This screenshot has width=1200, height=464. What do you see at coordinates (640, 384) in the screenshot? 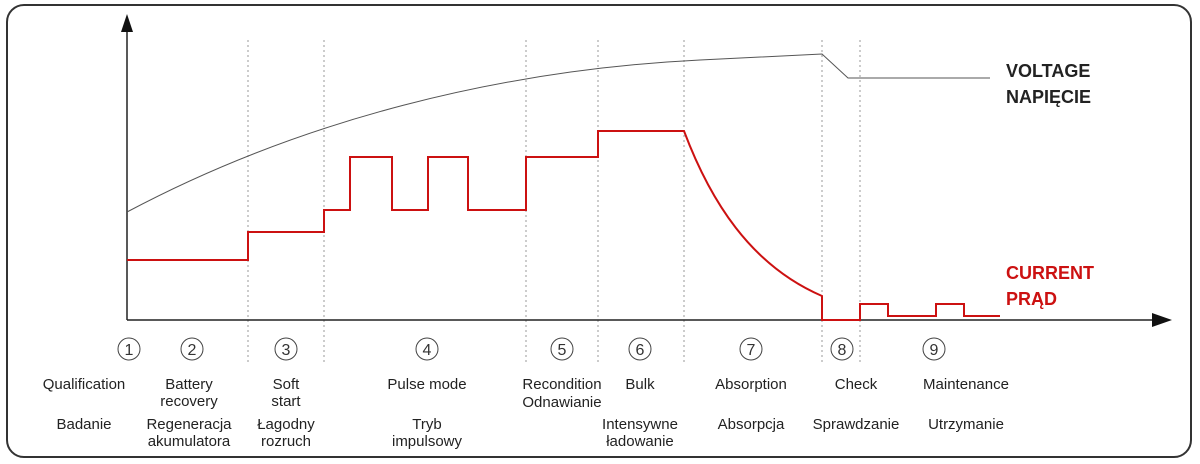
I see `stage-6-en-label: Bulk` at bounding box center [640, 384].